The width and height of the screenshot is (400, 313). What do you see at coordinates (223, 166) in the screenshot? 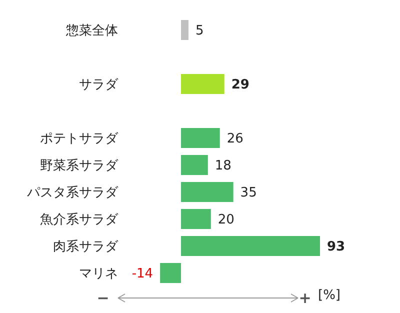
I see `data-label: 18` at bounding box center [223, 166].